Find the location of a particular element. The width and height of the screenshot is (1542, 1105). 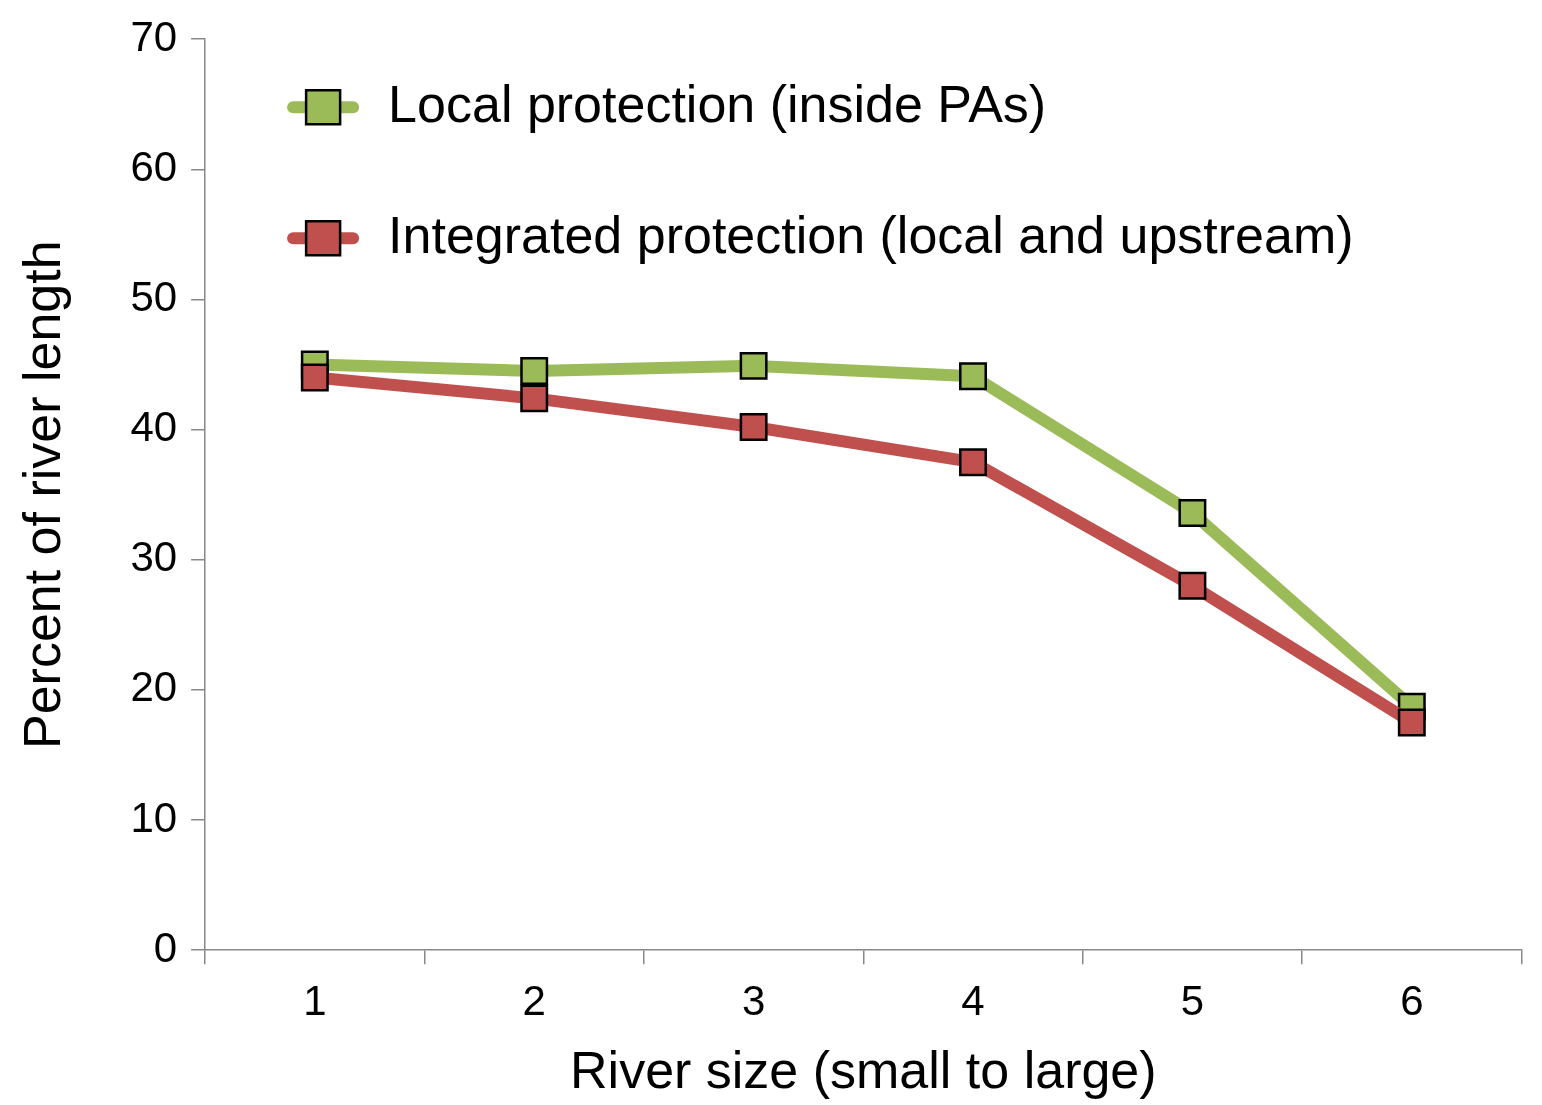

y-tick-label: 60 is located at coordinates (154, 166).